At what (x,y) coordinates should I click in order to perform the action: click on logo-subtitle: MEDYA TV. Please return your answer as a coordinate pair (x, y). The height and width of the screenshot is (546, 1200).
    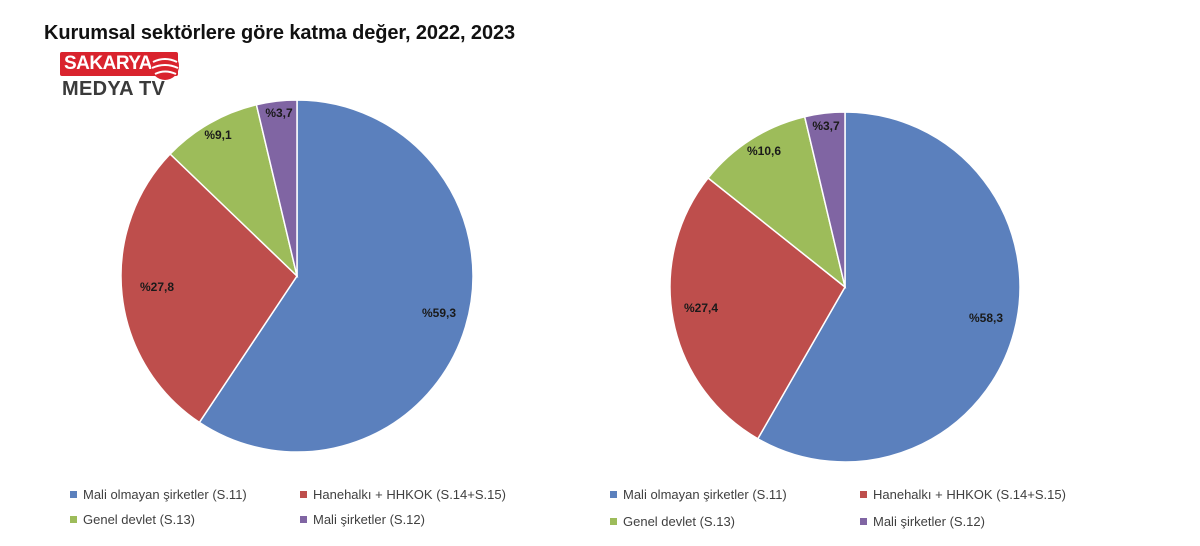
    Looking at the image, I should click on (114, 89).